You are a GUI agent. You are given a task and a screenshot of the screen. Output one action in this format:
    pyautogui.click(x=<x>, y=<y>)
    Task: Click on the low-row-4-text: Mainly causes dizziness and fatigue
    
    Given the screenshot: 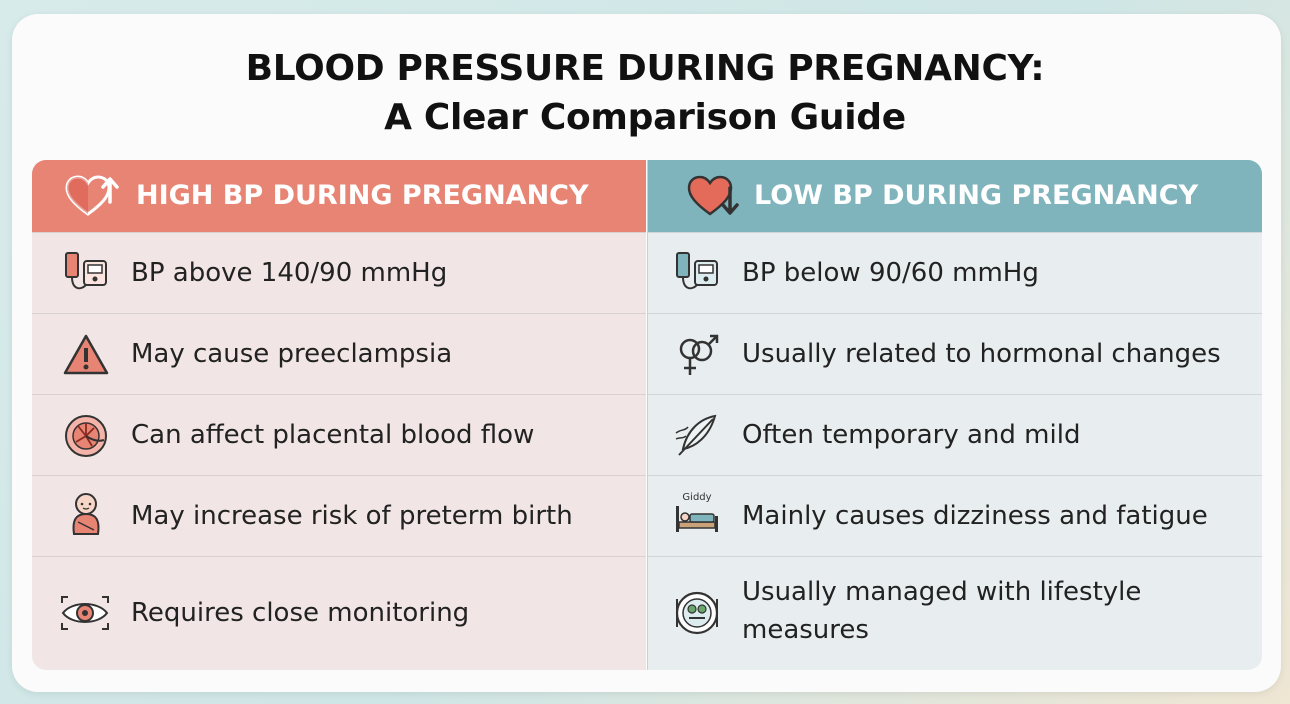 What is the action you would take?
    pyautogui.click(x=975, y=516)
    